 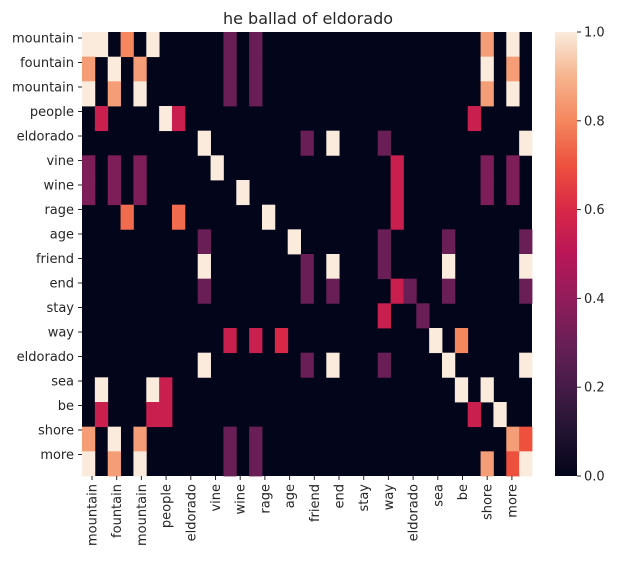 What do you see at coordinates (191, 512) in the screenshot?
I see `x-tick-label: eldorado` at bounding box center [191, 512].